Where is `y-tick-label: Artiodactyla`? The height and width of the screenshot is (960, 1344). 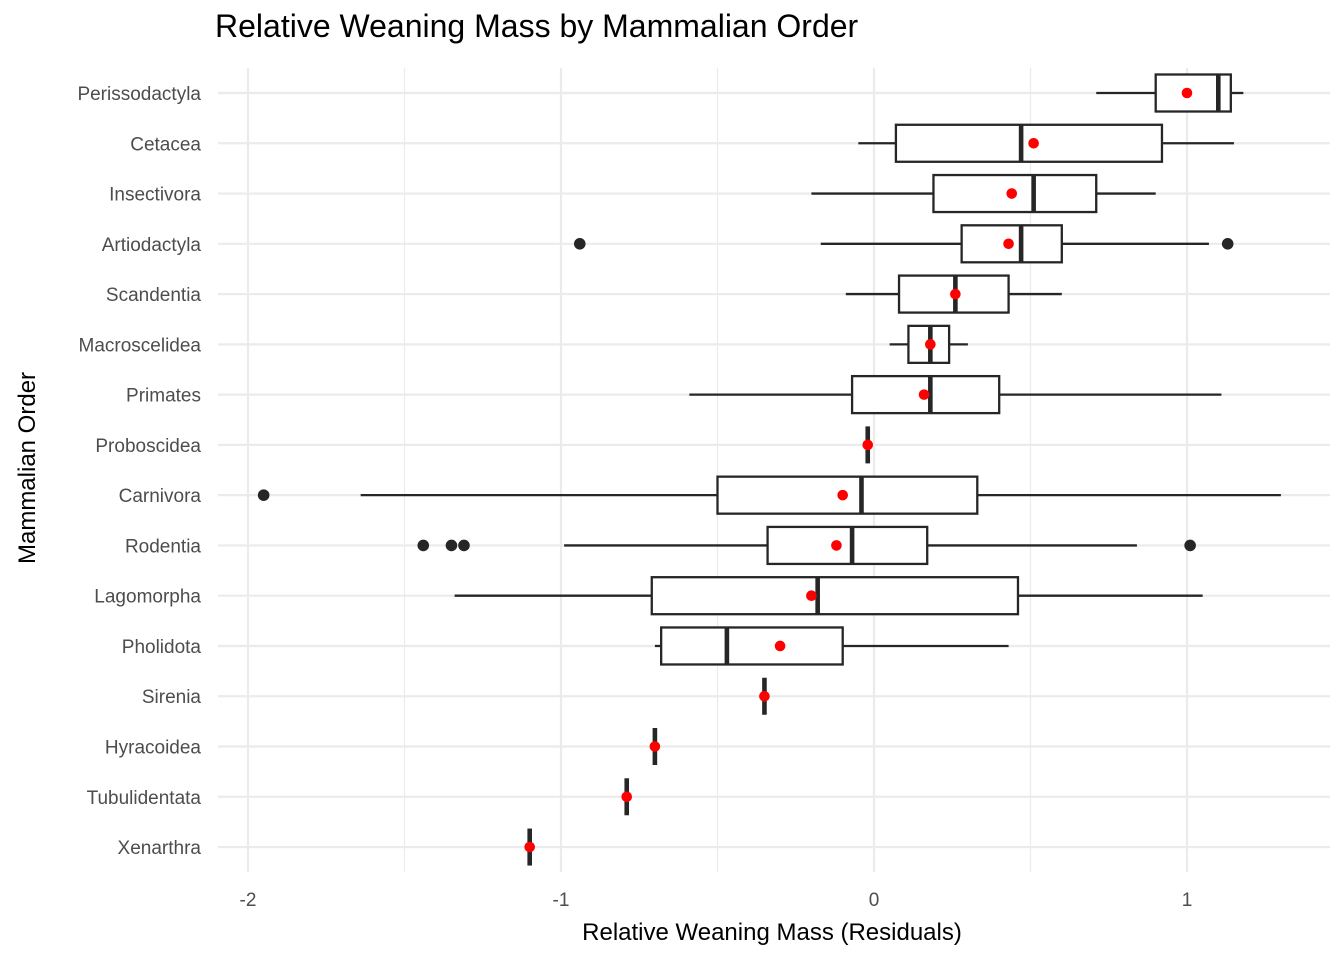
y-tick-label: Artiodactyla is located at coordinates (152, 245).